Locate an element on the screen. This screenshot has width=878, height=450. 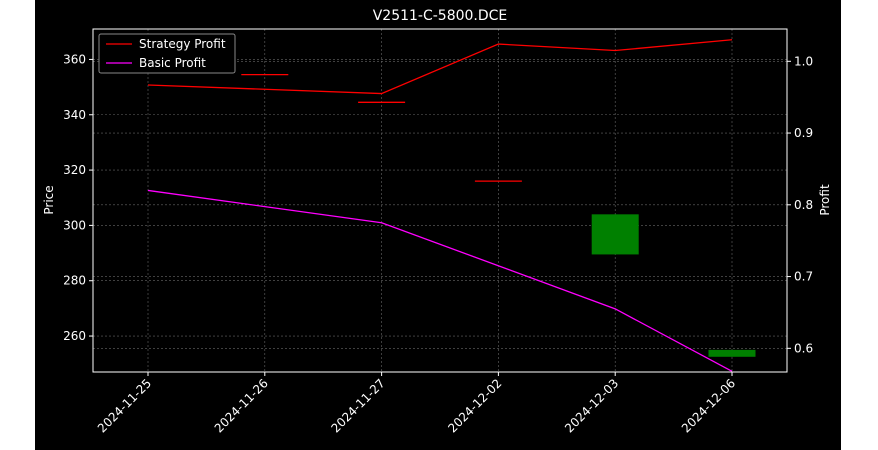
right-axis-ticks: 0.6 0.7 0.8 0.9 1.0 is located at coordinates (800, 204).